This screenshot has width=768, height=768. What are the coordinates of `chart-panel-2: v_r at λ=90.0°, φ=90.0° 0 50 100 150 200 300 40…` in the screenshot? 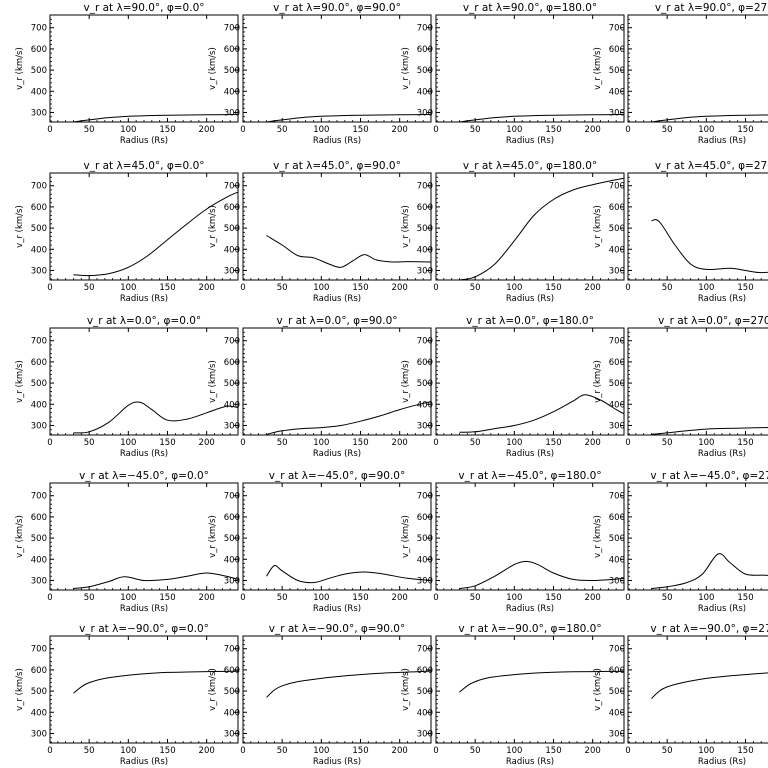 It's located at (320, 74).